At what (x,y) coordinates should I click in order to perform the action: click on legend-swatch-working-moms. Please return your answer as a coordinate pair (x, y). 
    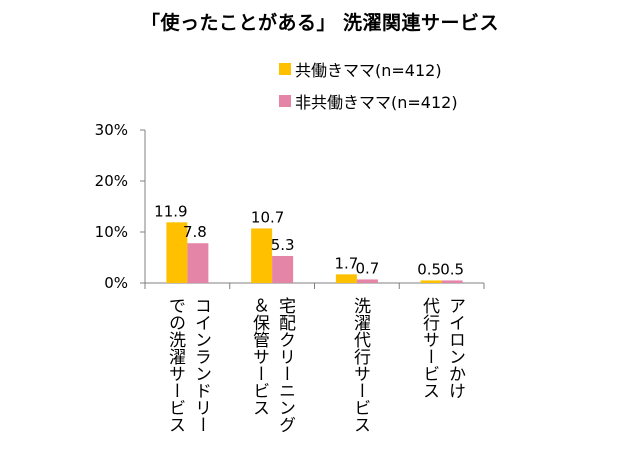
    Looking at the image, I should click on (285, 69).